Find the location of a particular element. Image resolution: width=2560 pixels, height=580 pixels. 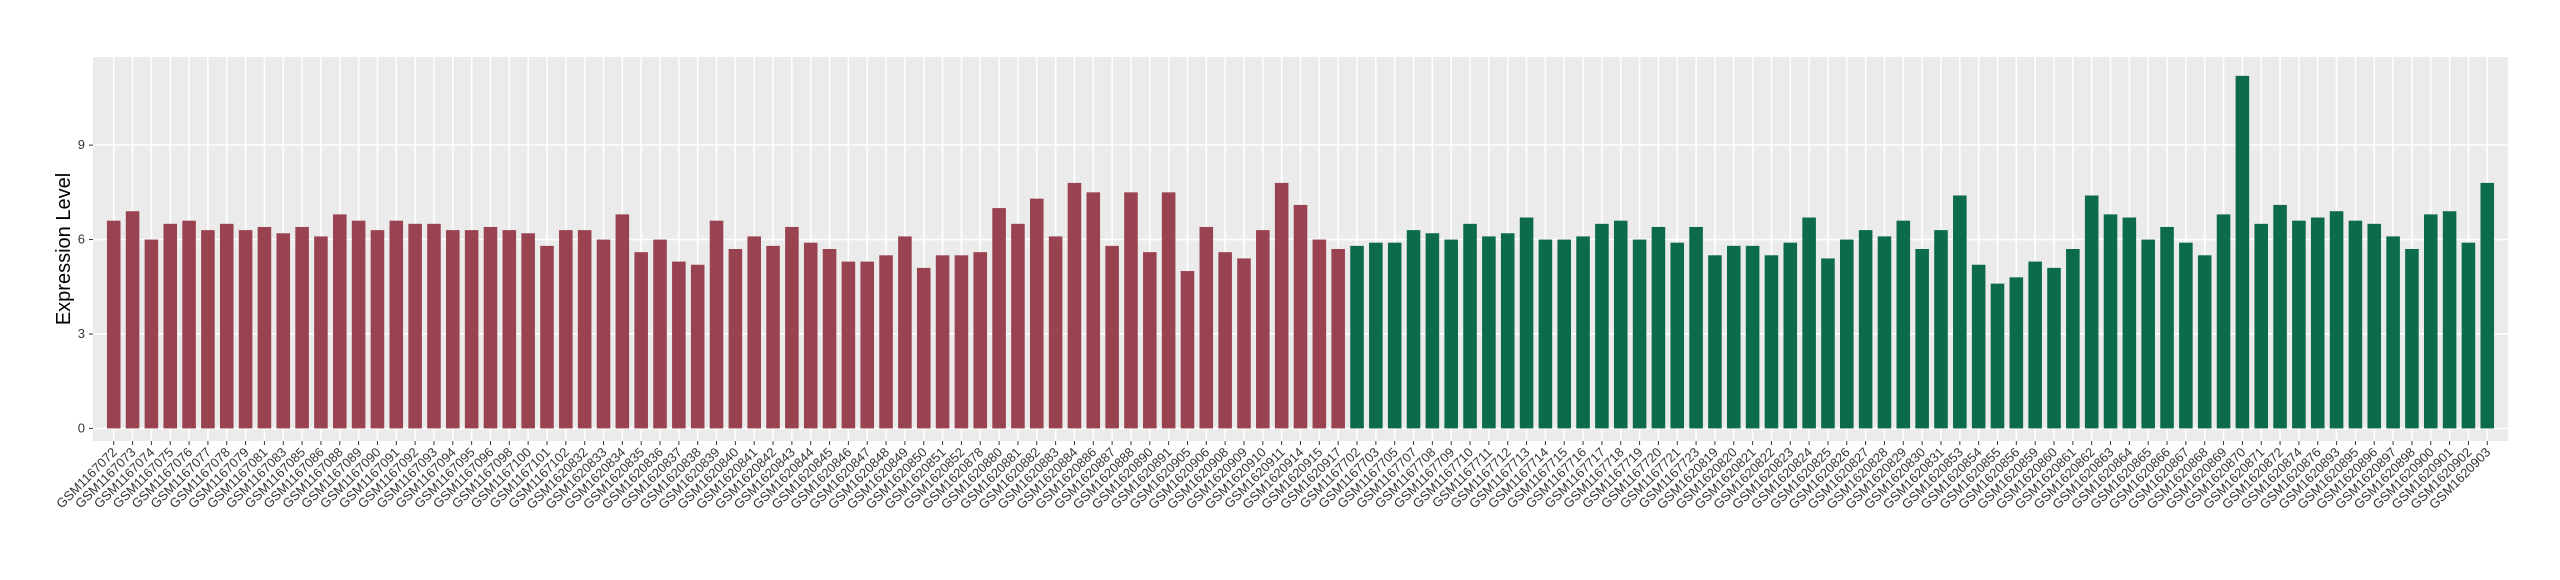

y-tick-label: 0 is located at coordinates (81, 427).